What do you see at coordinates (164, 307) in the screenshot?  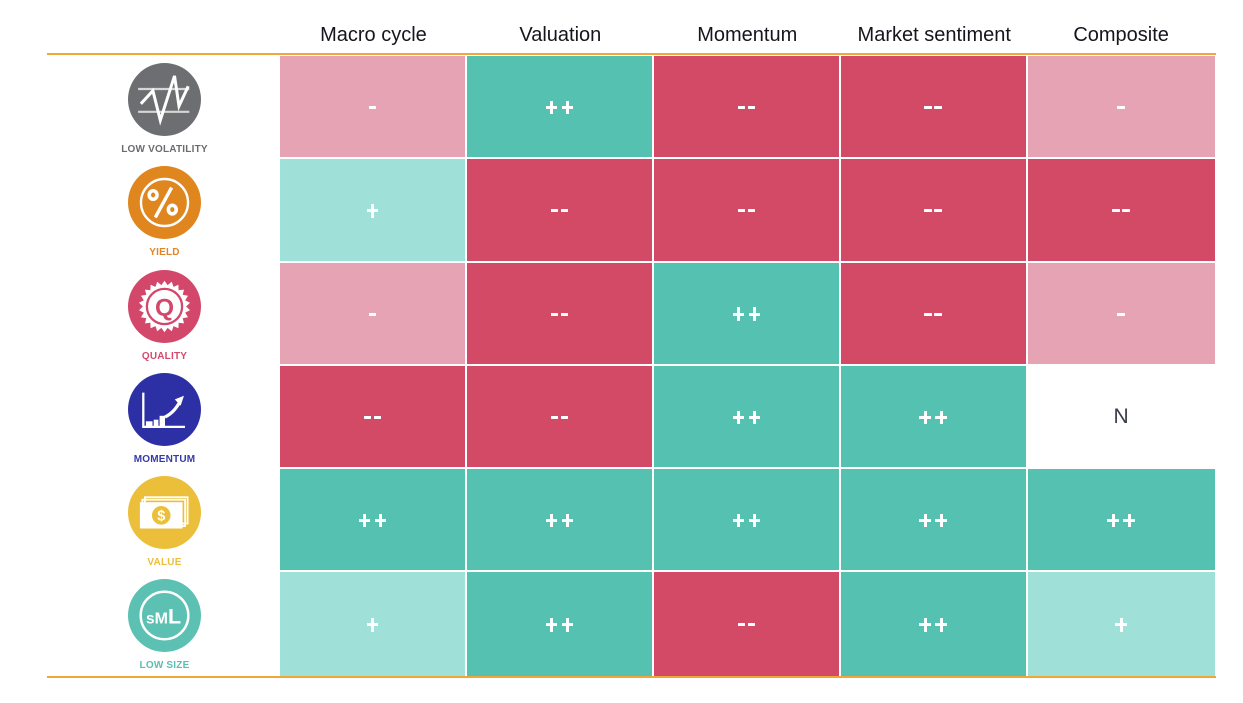 I see `svg-text: Q` at bounding box center [164, 307].